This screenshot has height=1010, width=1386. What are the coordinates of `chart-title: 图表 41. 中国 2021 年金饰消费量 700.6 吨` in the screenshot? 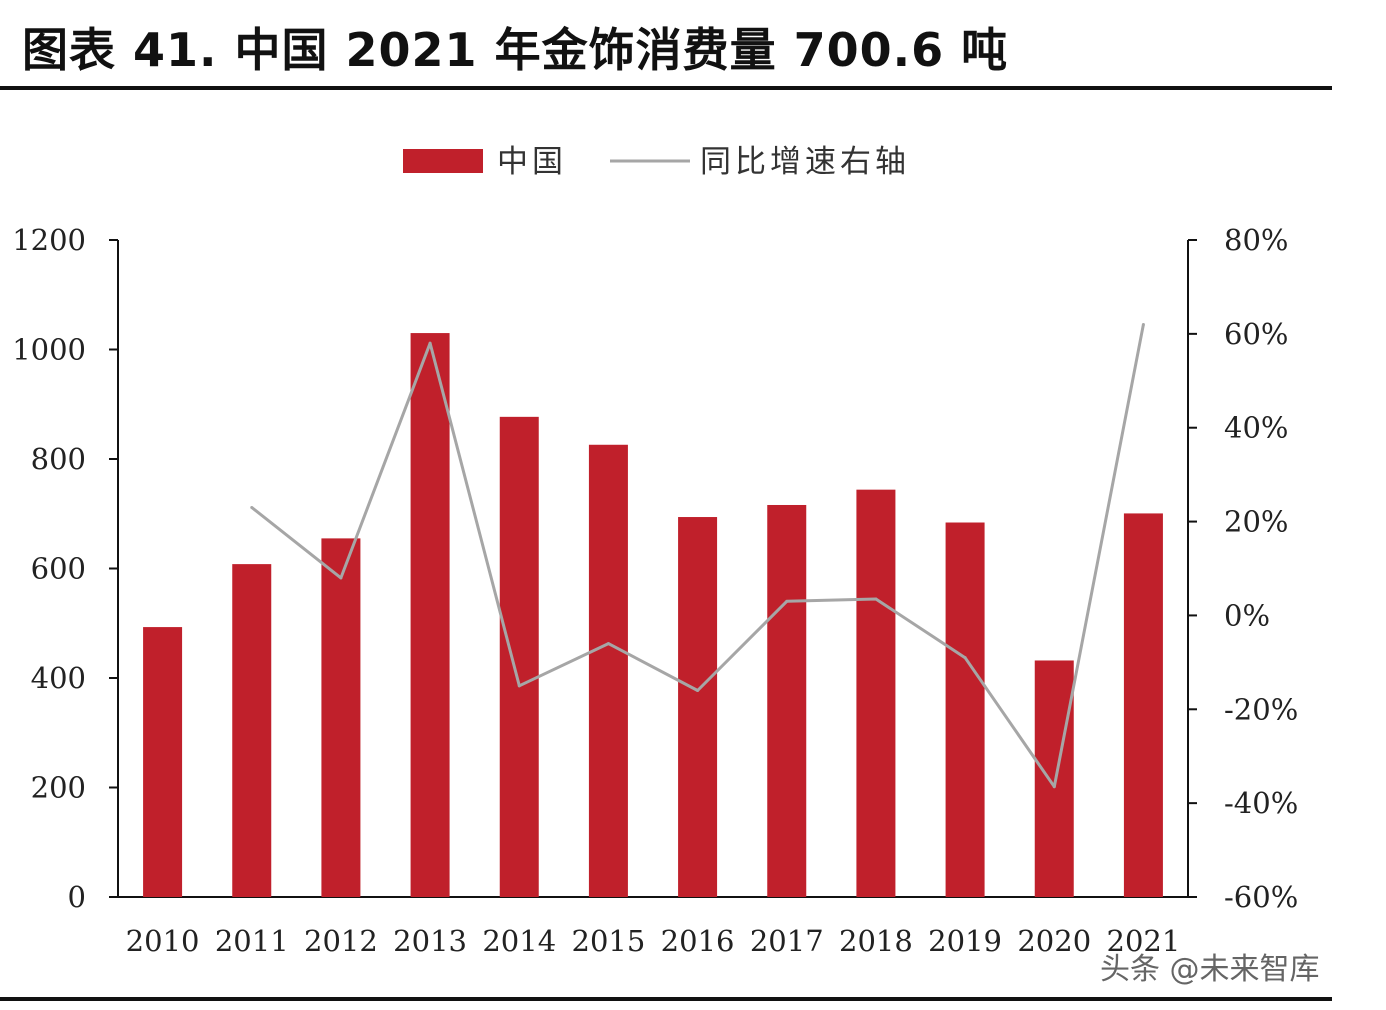 It's located at (515, 50).